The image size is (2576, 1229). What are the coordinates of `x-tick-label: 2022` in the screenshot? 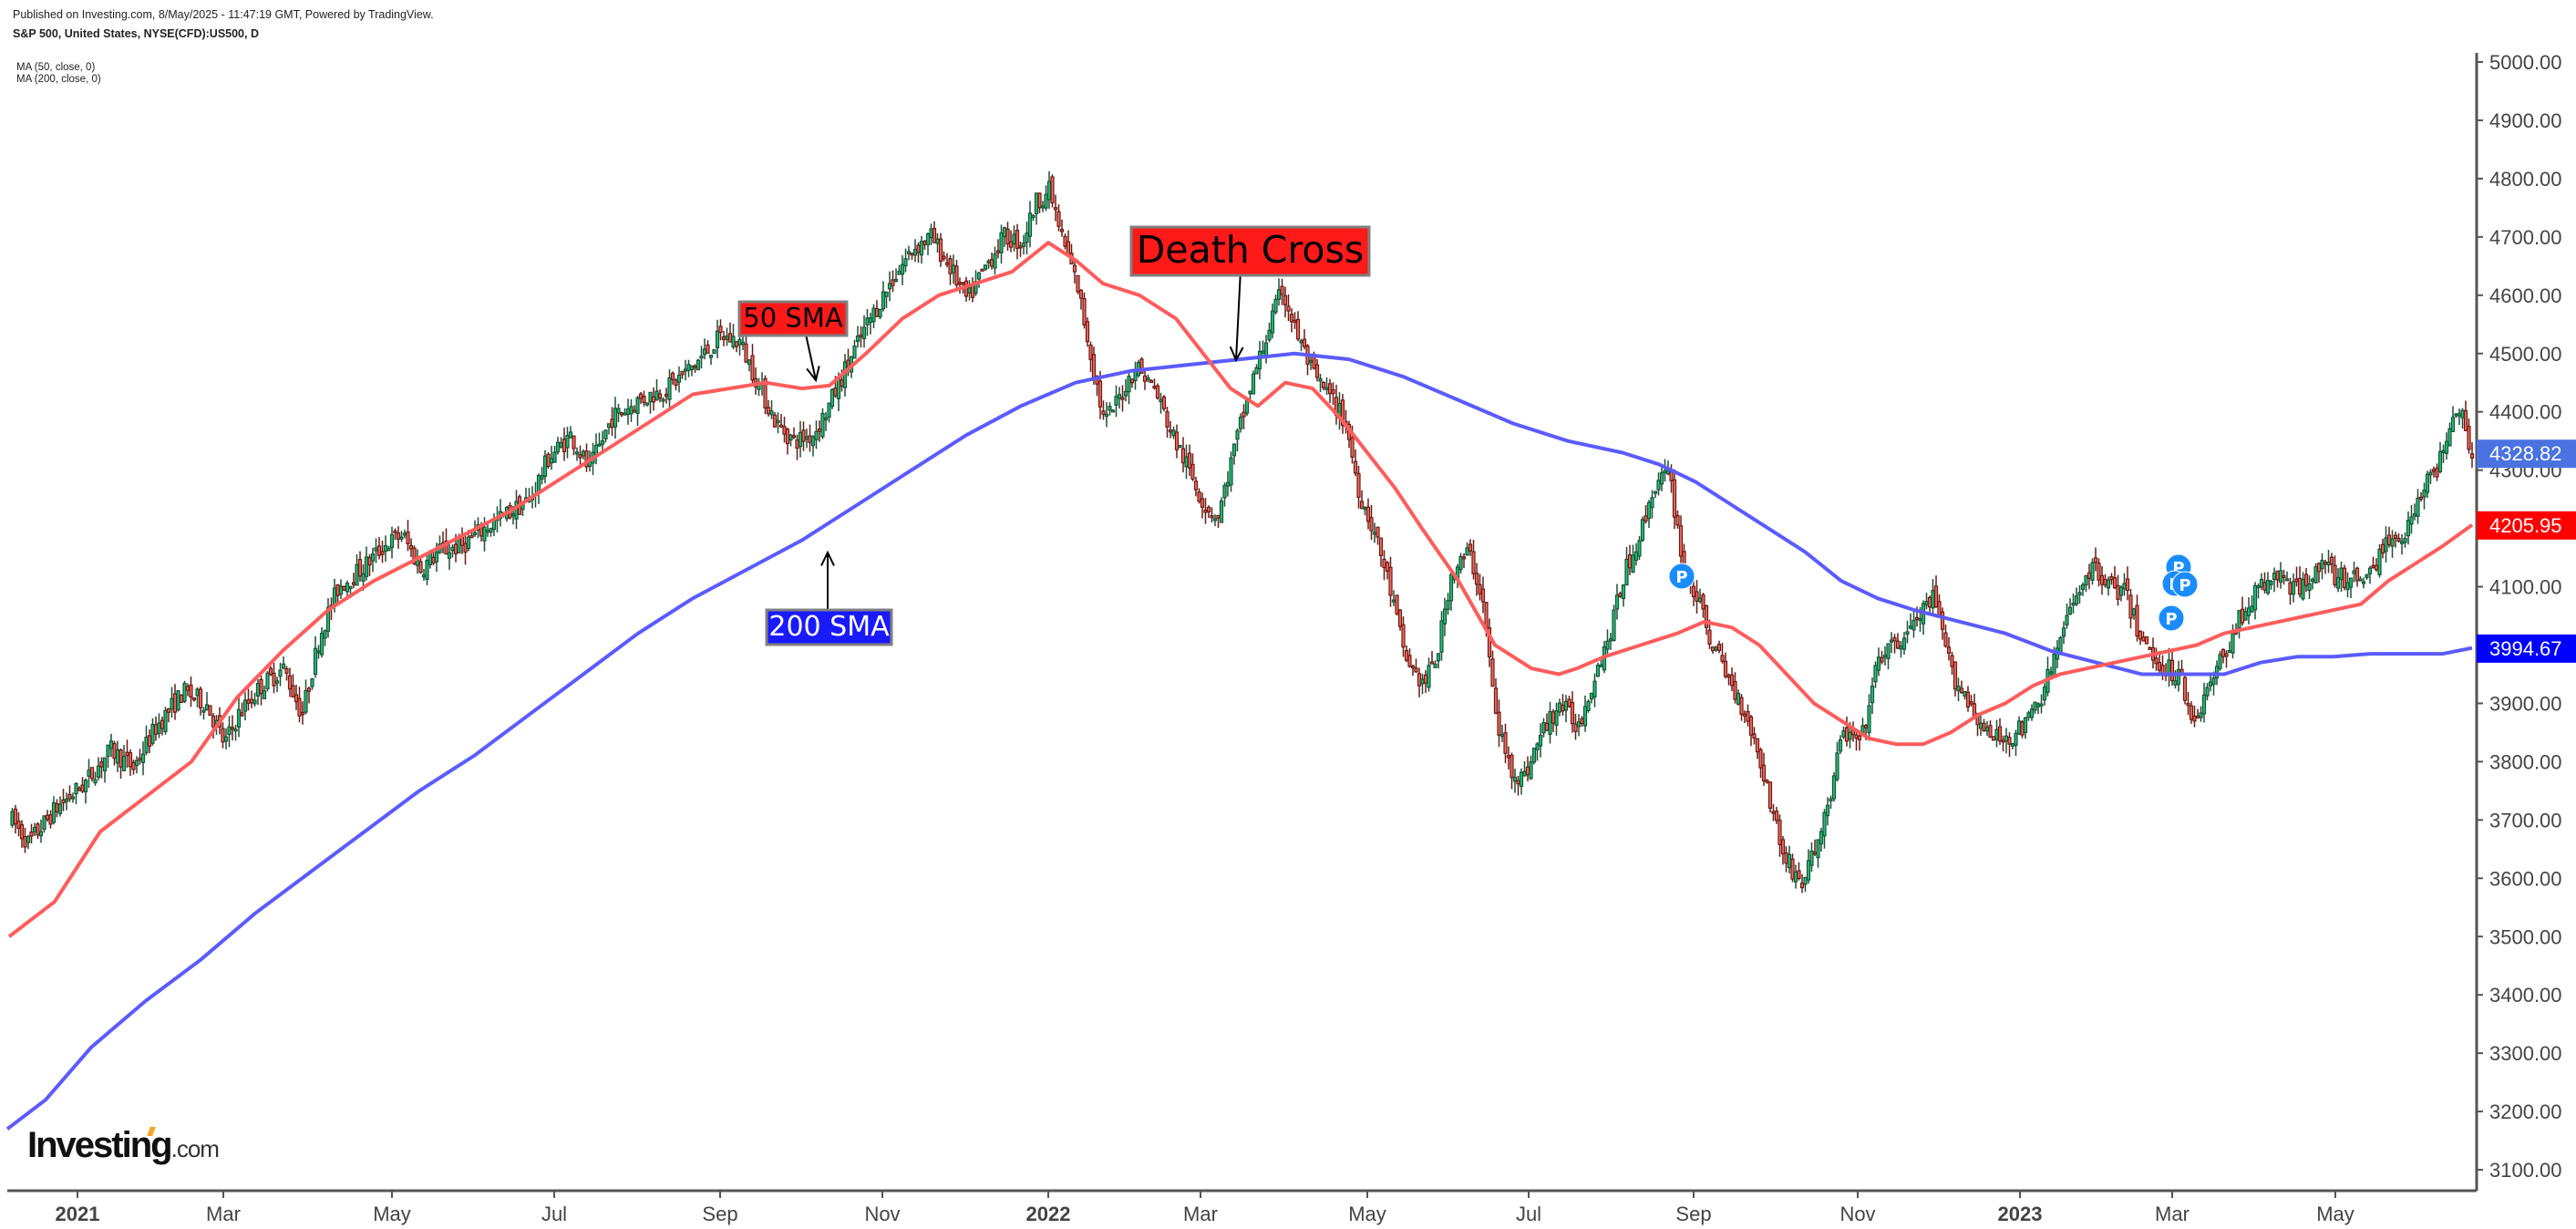 It's located at (1048, 1214).